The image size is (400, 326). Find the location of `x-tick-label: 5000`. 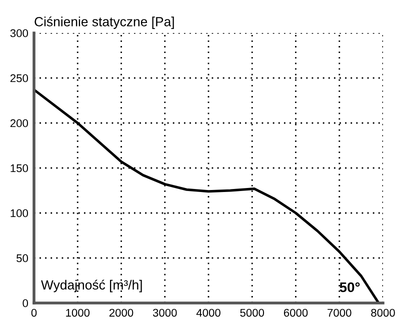

x-tick-label: 5000 is located at coordinates (252, 312).